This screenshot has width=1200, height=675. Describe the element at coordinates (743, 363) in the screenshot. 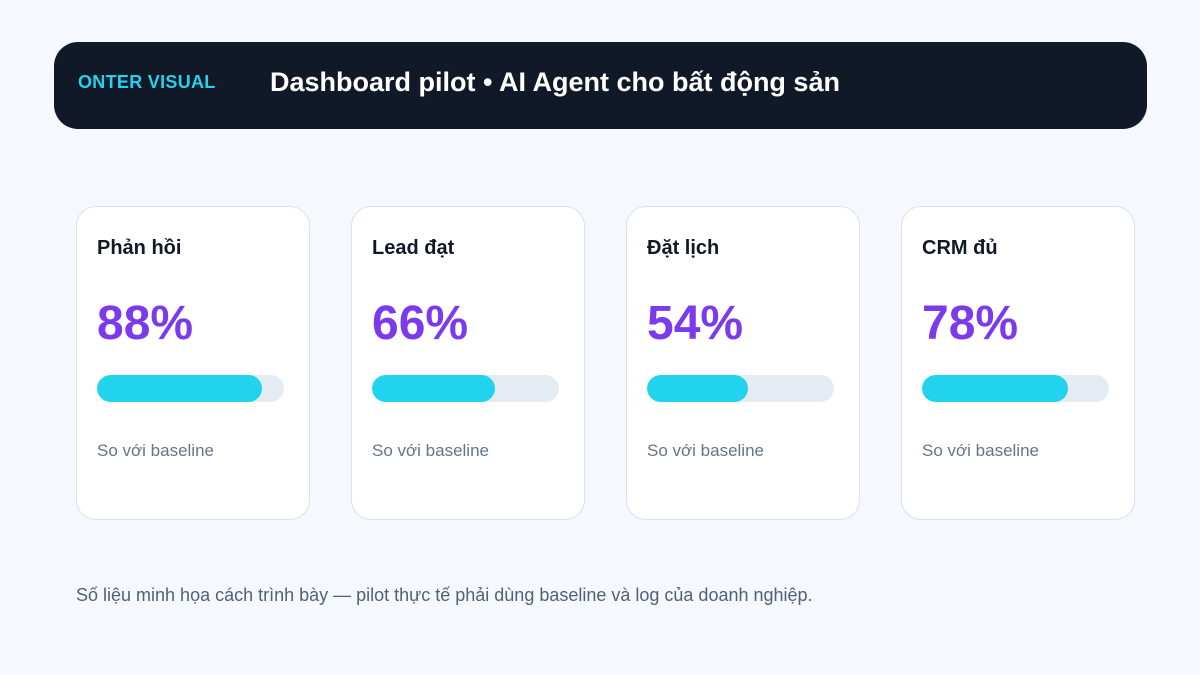

I see `metric-card-dat-lich: Đặt lịch 54% So với baseline` at that location.